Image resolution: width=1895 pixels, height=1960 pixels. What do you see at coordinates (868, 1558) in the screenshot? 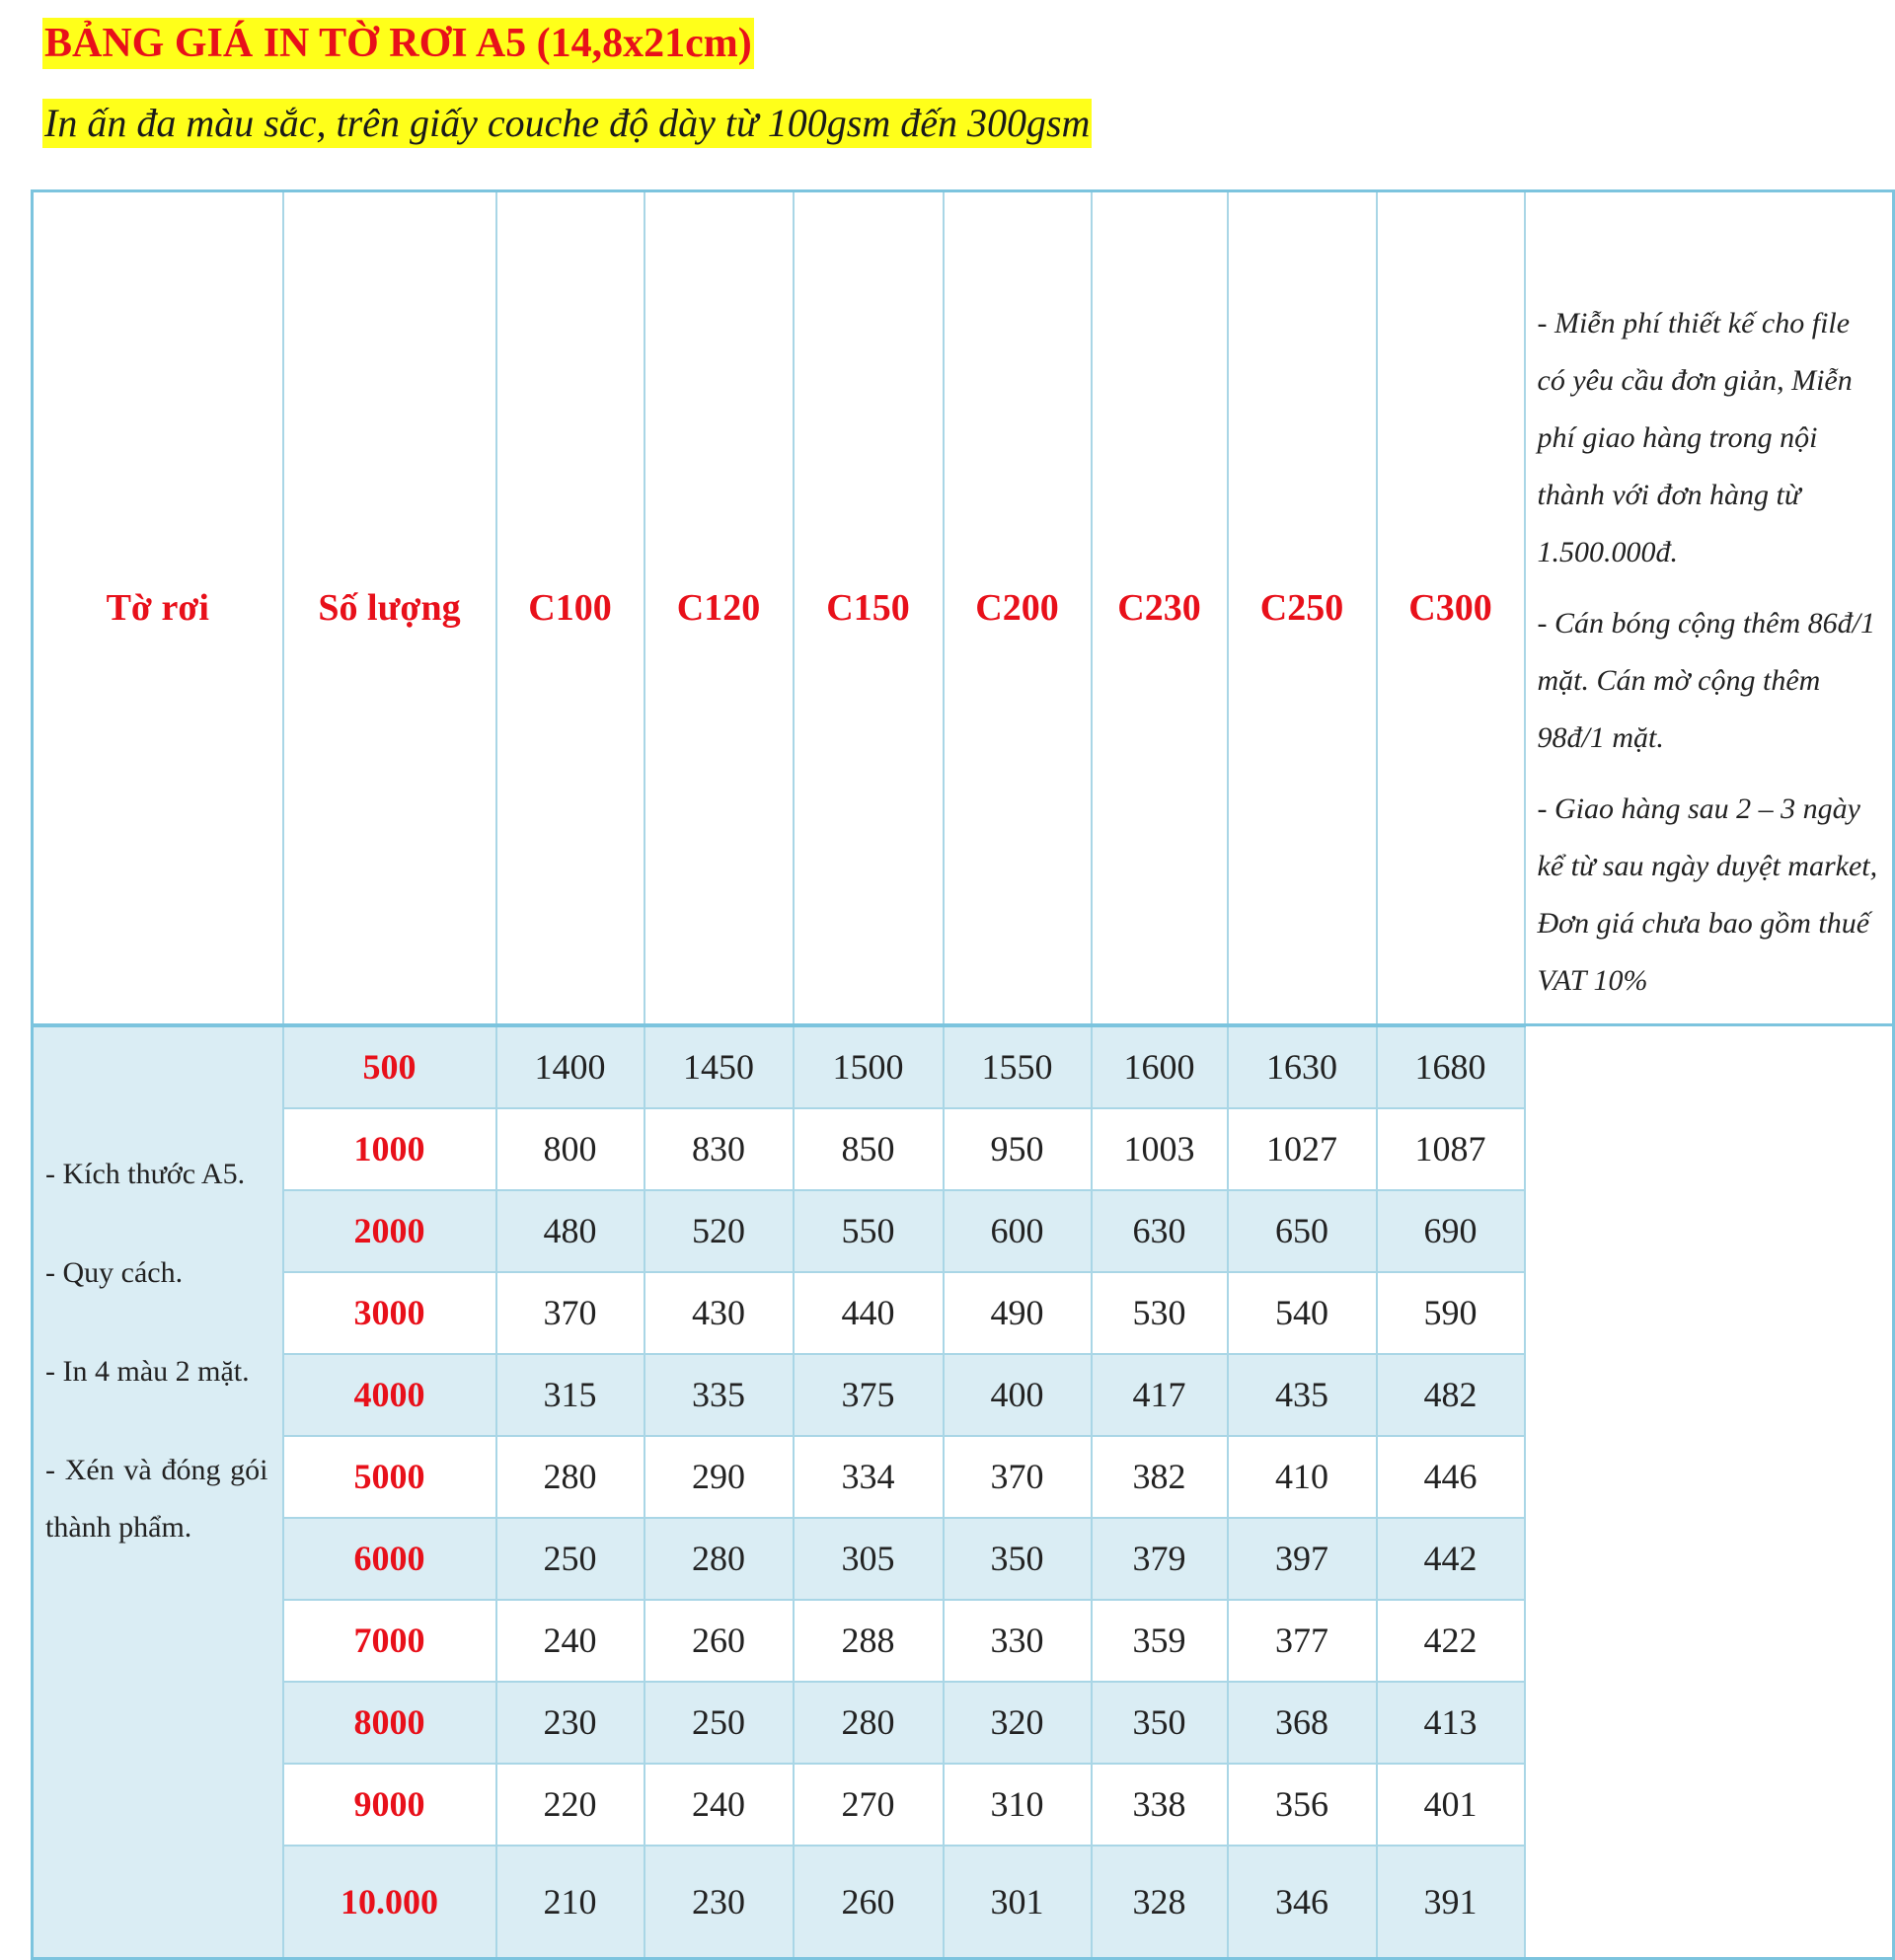
I see `price-cell: 305` at bounding box center [868, 1558].